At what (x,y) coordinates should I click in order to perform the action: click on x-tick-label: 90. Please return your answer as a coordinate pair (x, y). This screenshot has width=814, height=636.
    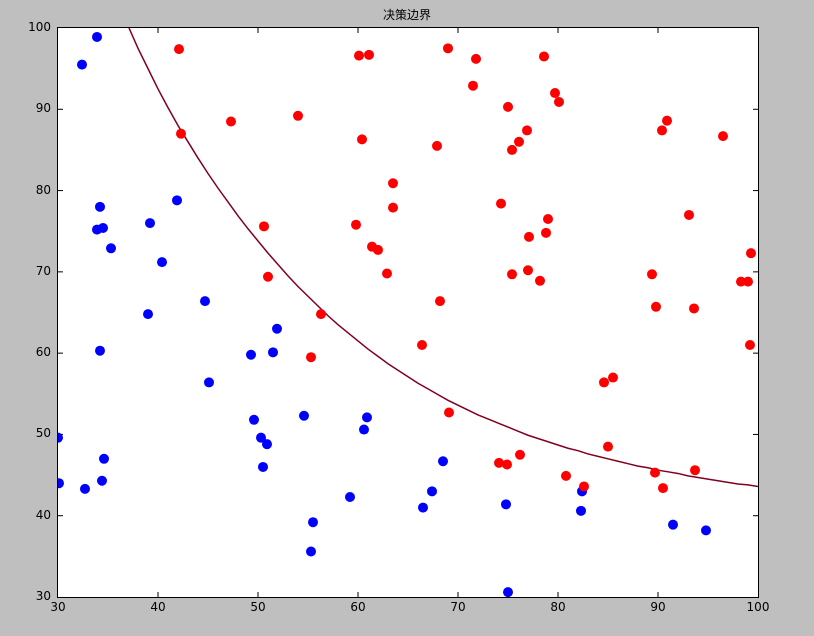
    Looking at the image, I should click on (658, 607).